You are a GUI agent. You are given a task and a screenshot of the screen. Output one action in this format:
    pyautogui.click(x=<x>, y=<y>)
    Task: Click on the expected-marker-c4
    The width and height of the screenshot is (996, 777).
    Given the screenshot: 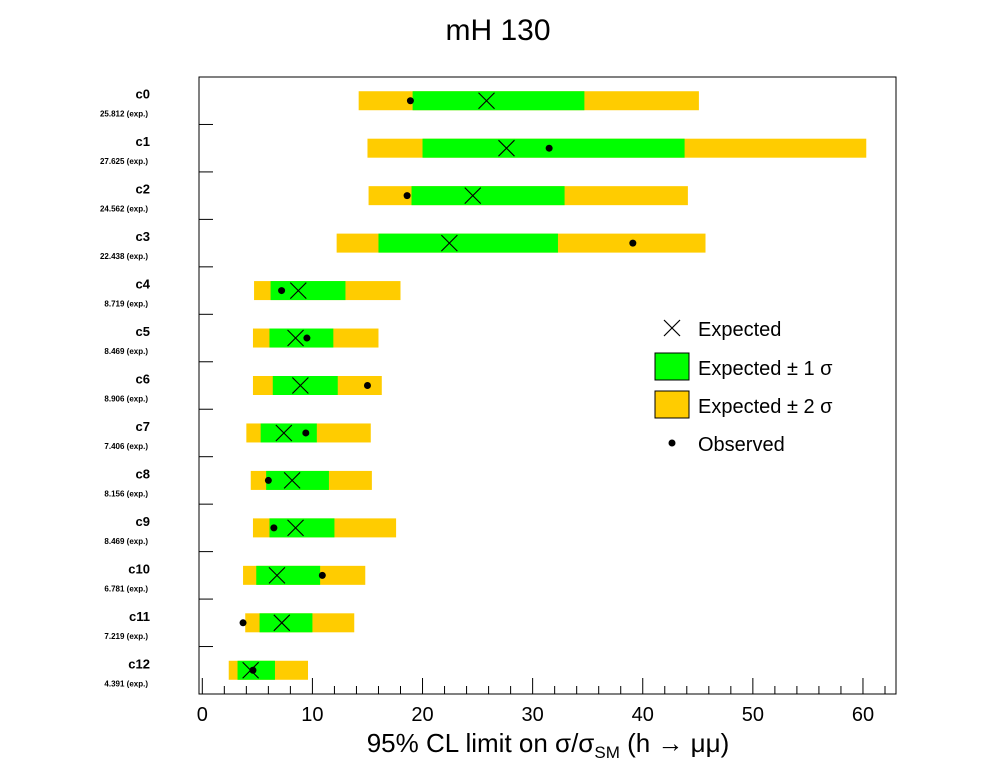 What is the action you would take?
    pyautogui.click(x=298, y=290)
    